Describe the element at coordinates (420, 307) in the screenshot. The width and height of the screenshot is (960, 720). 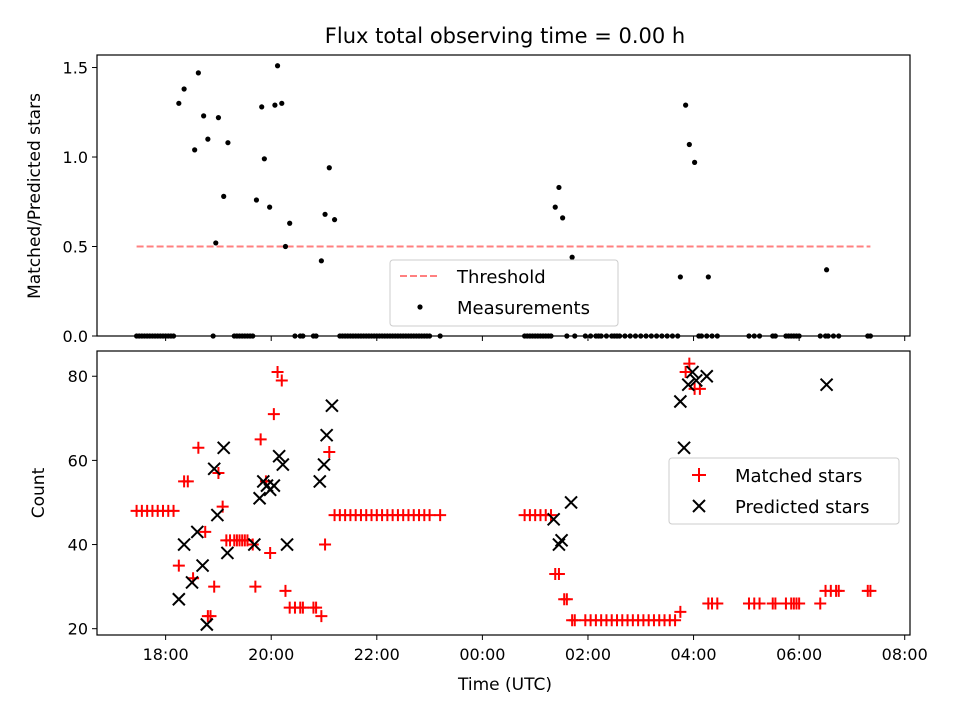
I see `legend-measurements-swatch` at that location.